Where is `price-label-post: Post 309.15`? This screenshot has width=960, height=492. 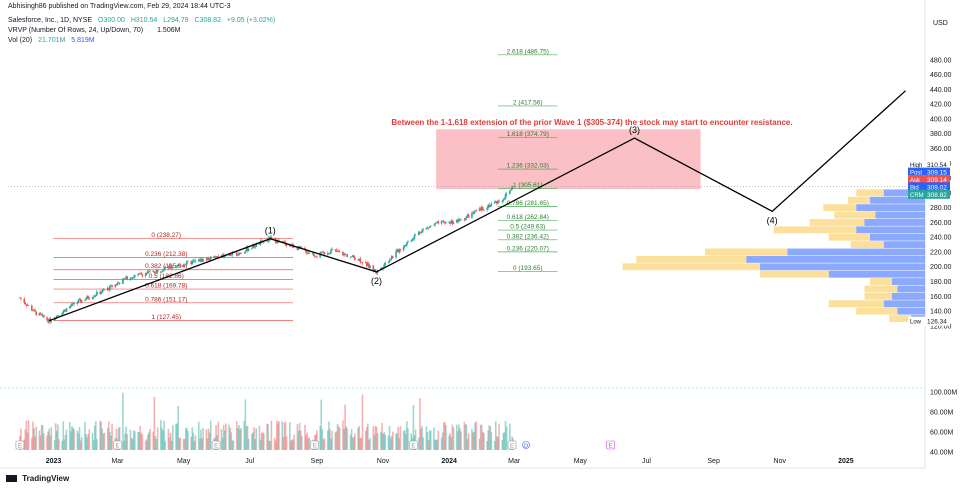 price-label-post: Post 309.15 is located at coordinates (929, 172).